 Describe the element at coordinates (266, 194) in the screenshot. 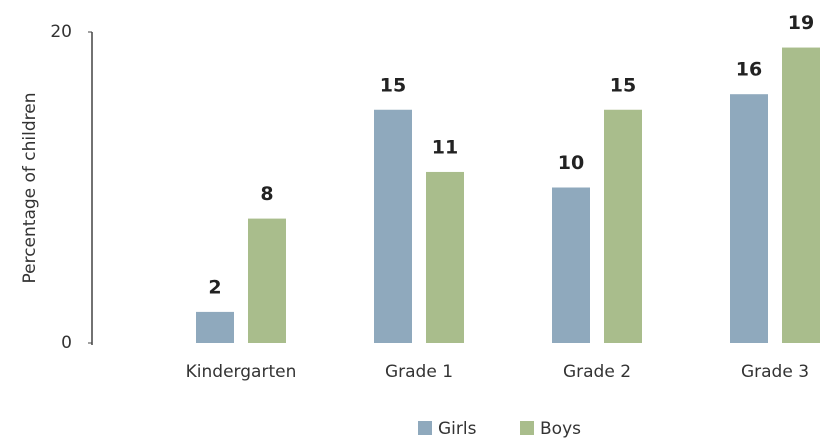

I see `value-label: 8` at that location.